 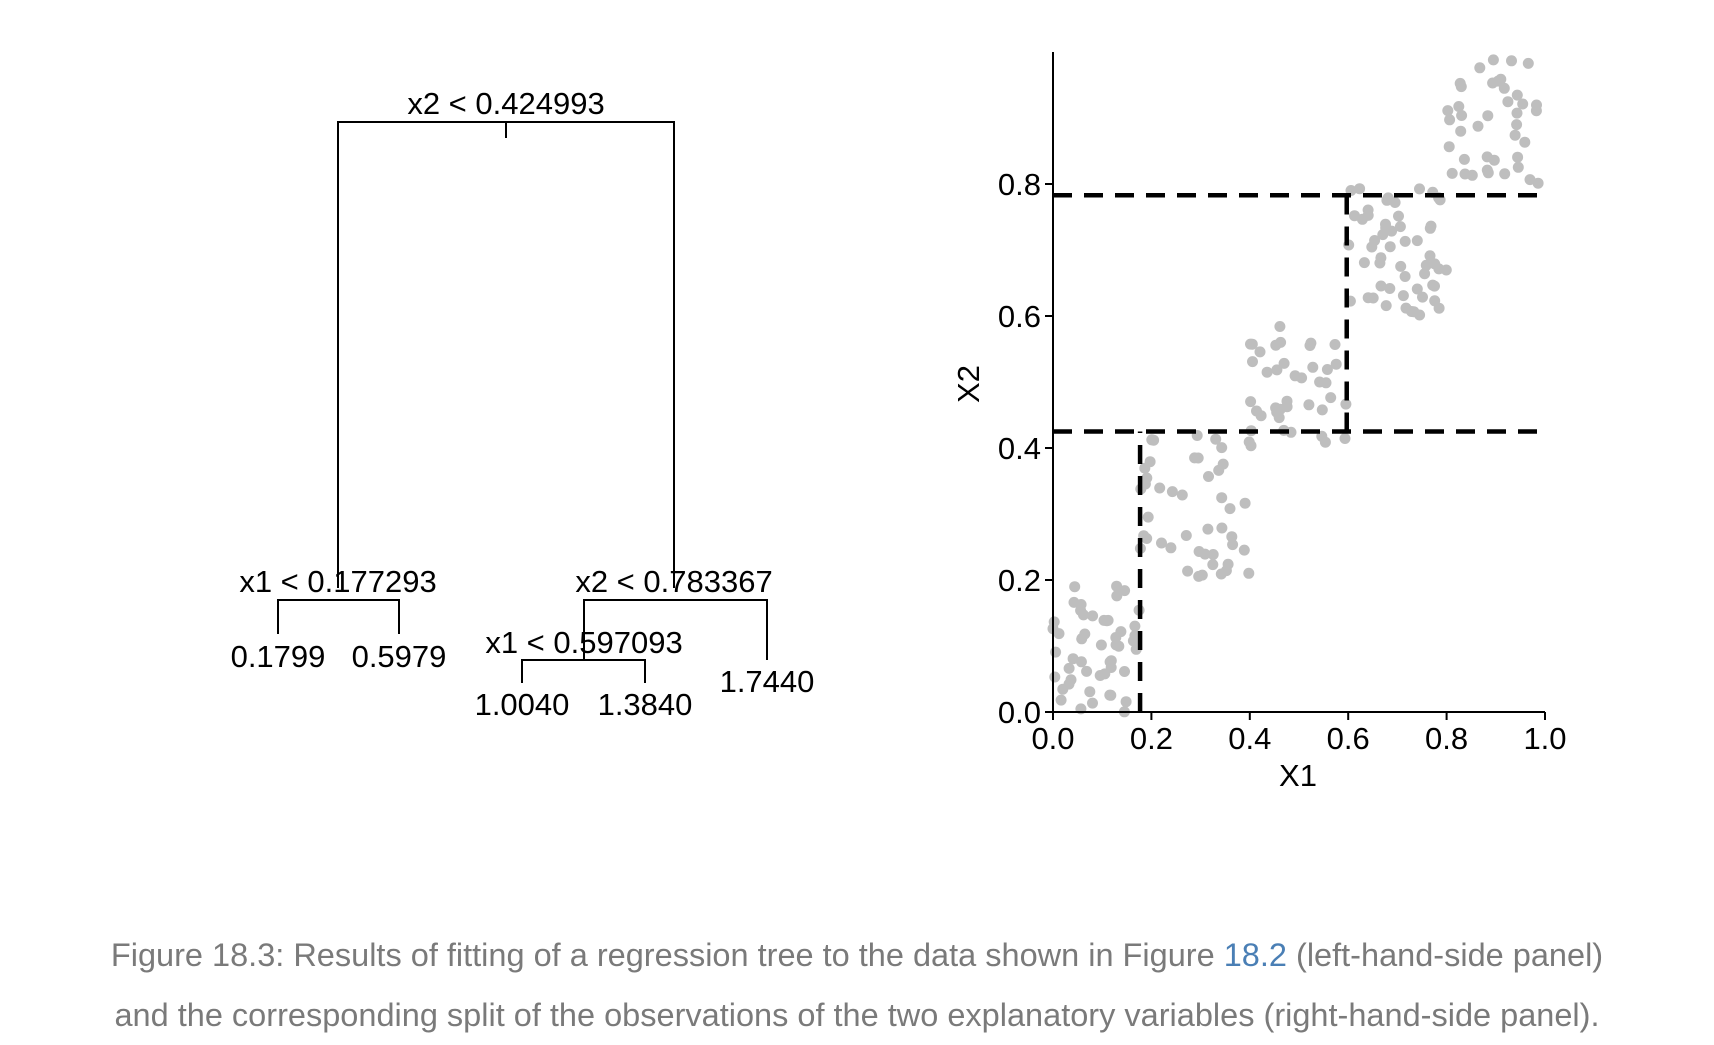 I want to click on x-tick-label: 0.6, so click(x=1348, y=738).